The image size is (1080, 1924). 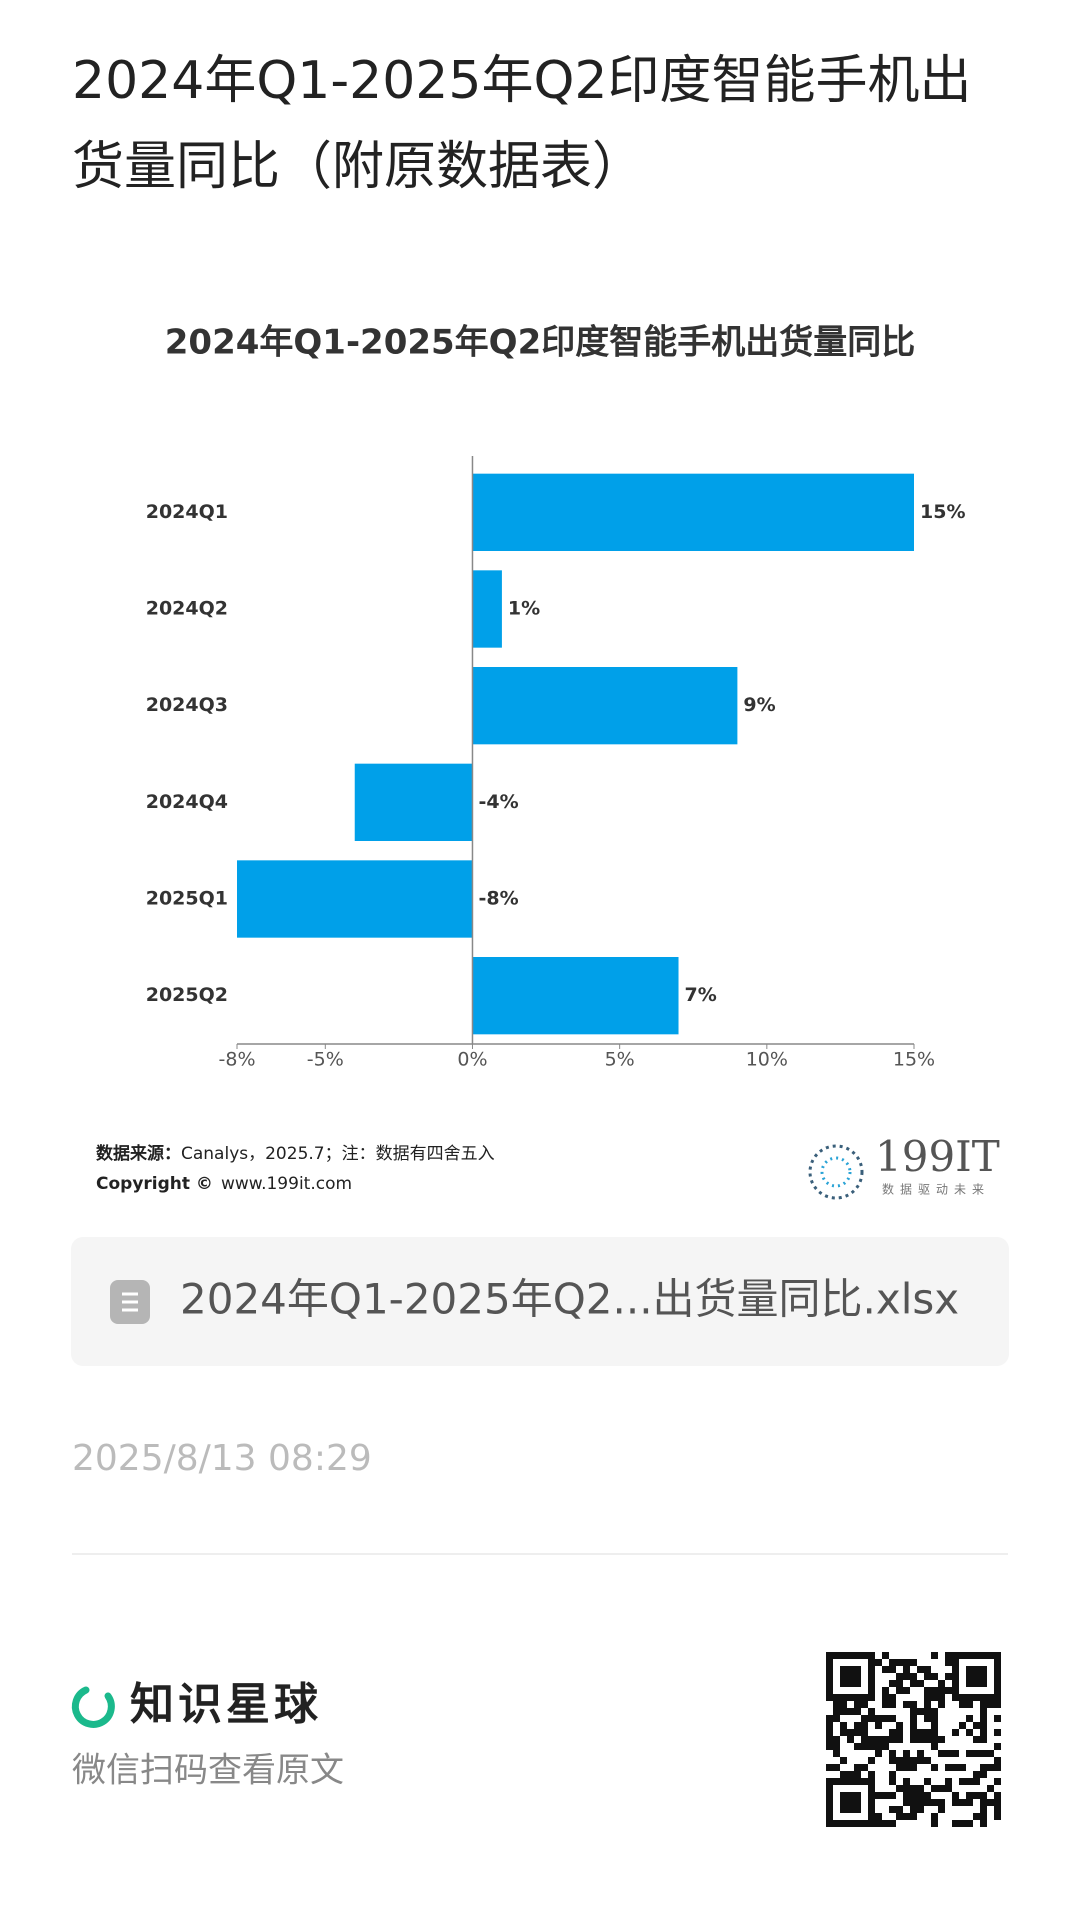 I want to click on x-tick-label: -8%, so click(x=237, y=1060).